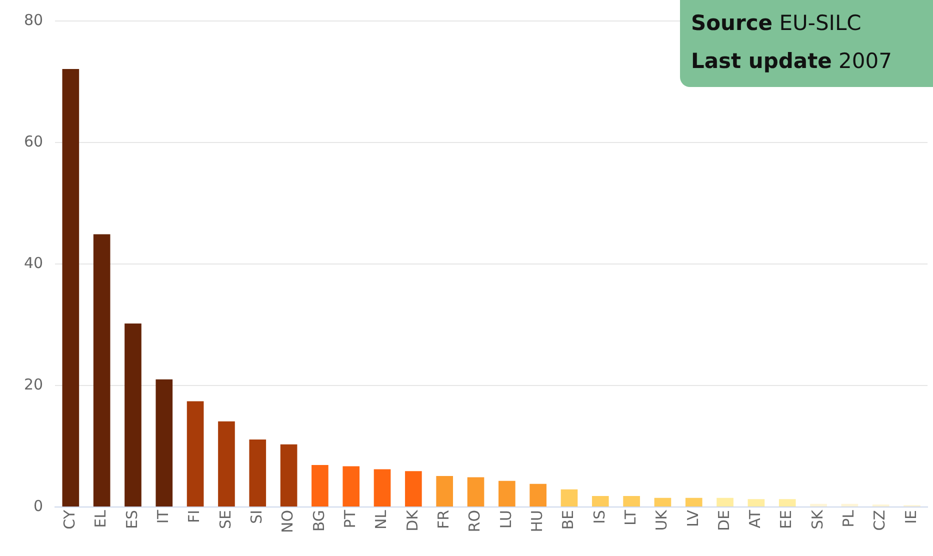 Image resolution: width=933 pixels, height=556 pixels. What do you see at coordinates (194, 517) in the screenshot?
I see `x-tick-label: FI` at bounding box center [194, 517].